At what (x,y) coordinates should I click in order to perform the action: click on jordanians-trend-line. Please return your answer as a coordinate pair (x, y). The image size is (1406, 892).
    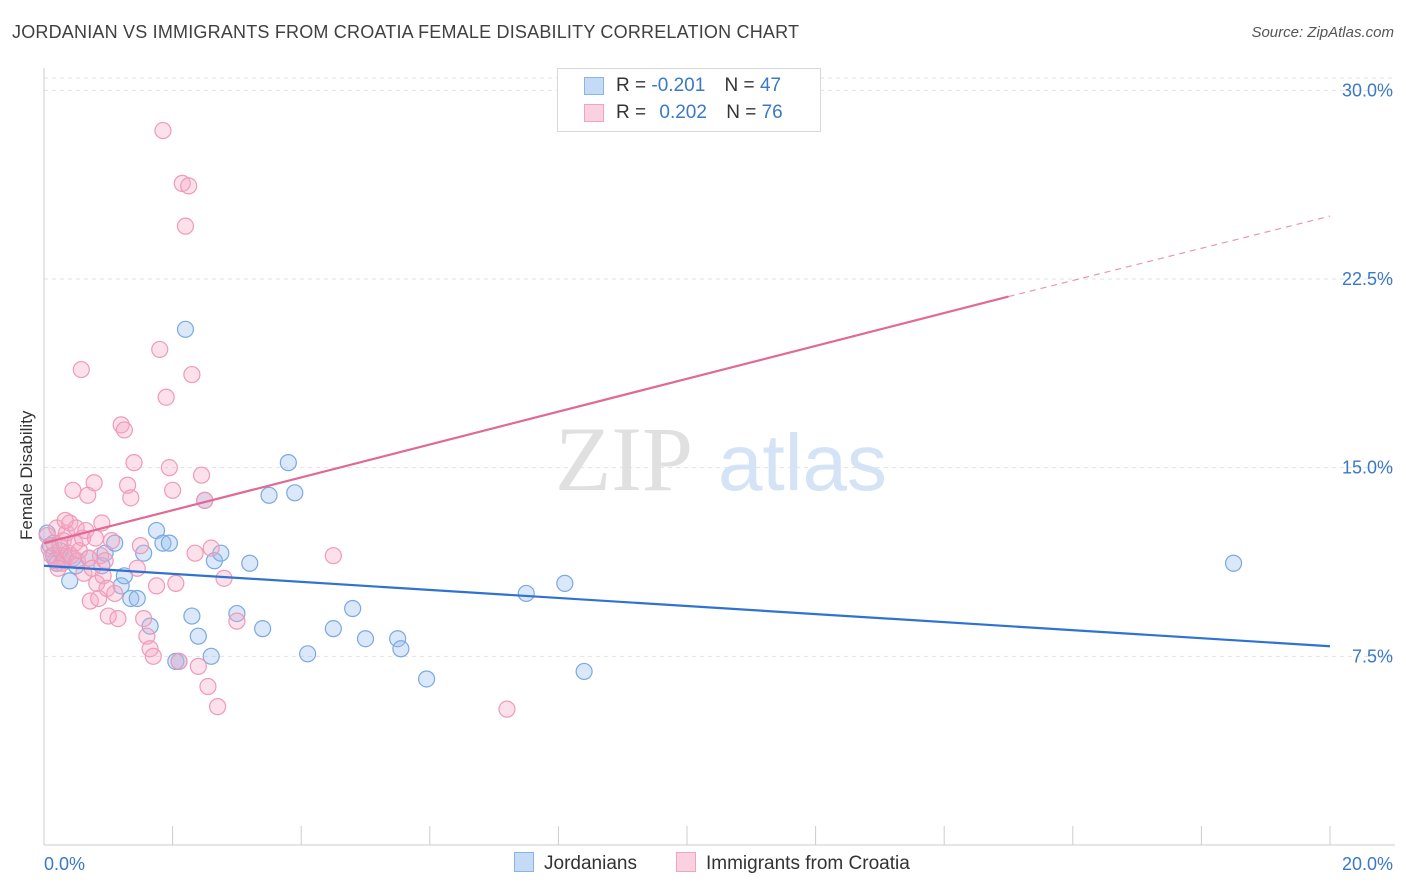
    Looking at the image, I should click on (687, 606).